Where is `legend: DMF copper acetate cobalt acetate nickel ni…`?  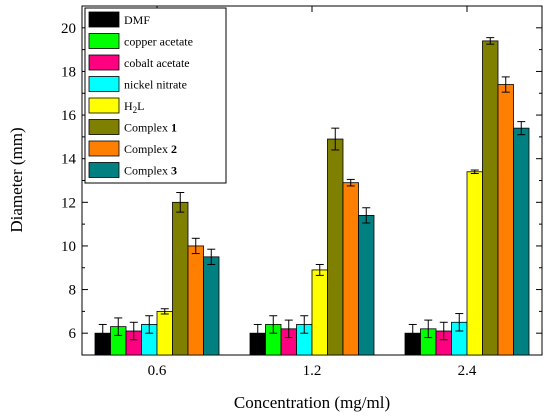
legend: DMF copper acetate cobalt acetate nickel ni… is located at coordinates (155, 95).